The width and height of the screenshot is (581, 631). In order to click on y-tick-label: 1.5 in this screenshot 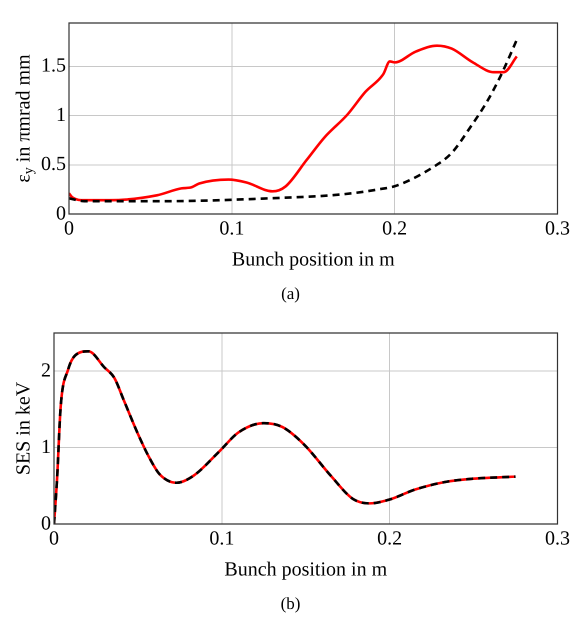, I will do `click(53, 65)`.